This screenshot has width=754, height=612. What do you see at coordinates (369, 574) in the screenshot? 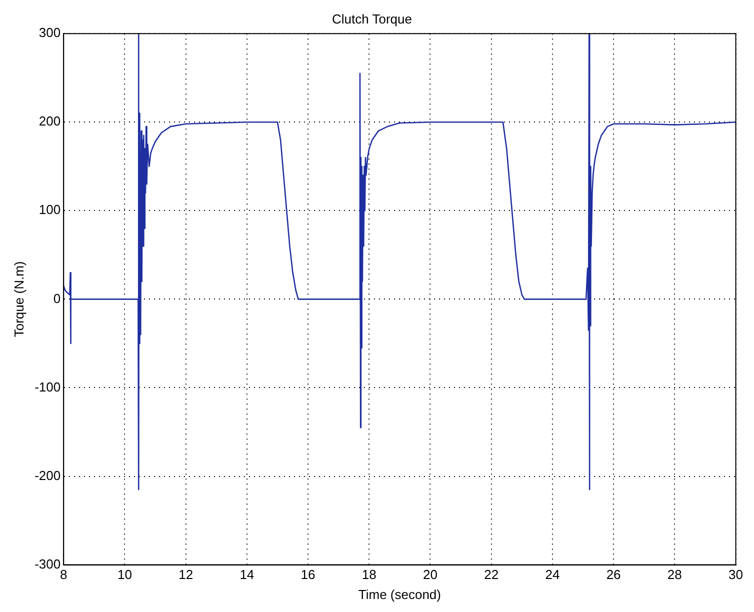
I see `x-tick-label: 18` at bounding box center [369, 574].